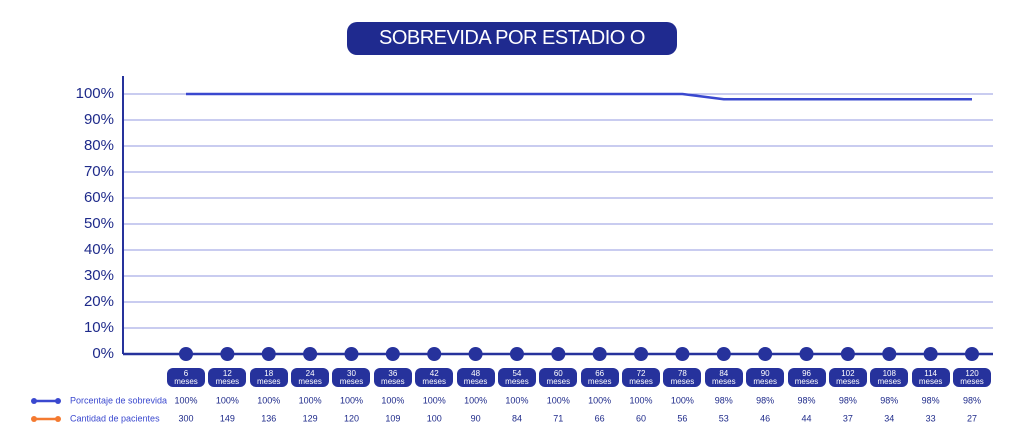 This screenshot has width=1024, height=442. I want to click on x-tick-label: 36 meses, so click(392, 377).